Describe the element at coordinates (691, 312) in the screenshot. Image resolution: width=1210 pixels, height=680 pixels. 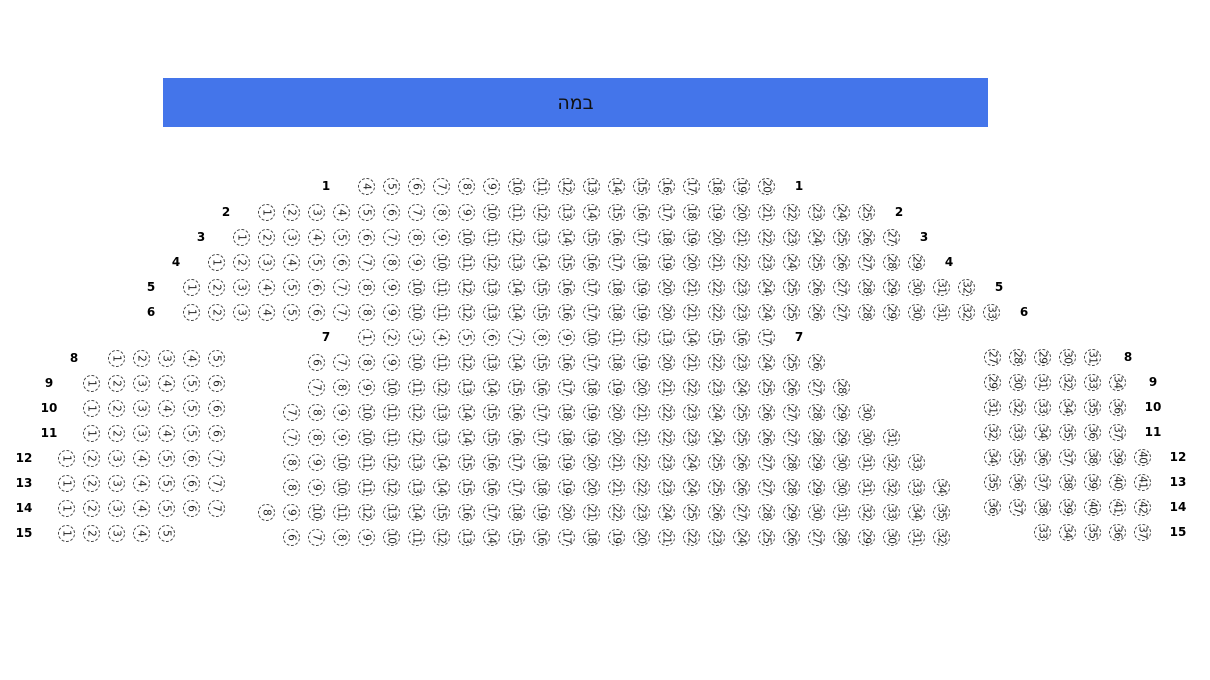
I see `seat-row-6-21: 21` at that location.